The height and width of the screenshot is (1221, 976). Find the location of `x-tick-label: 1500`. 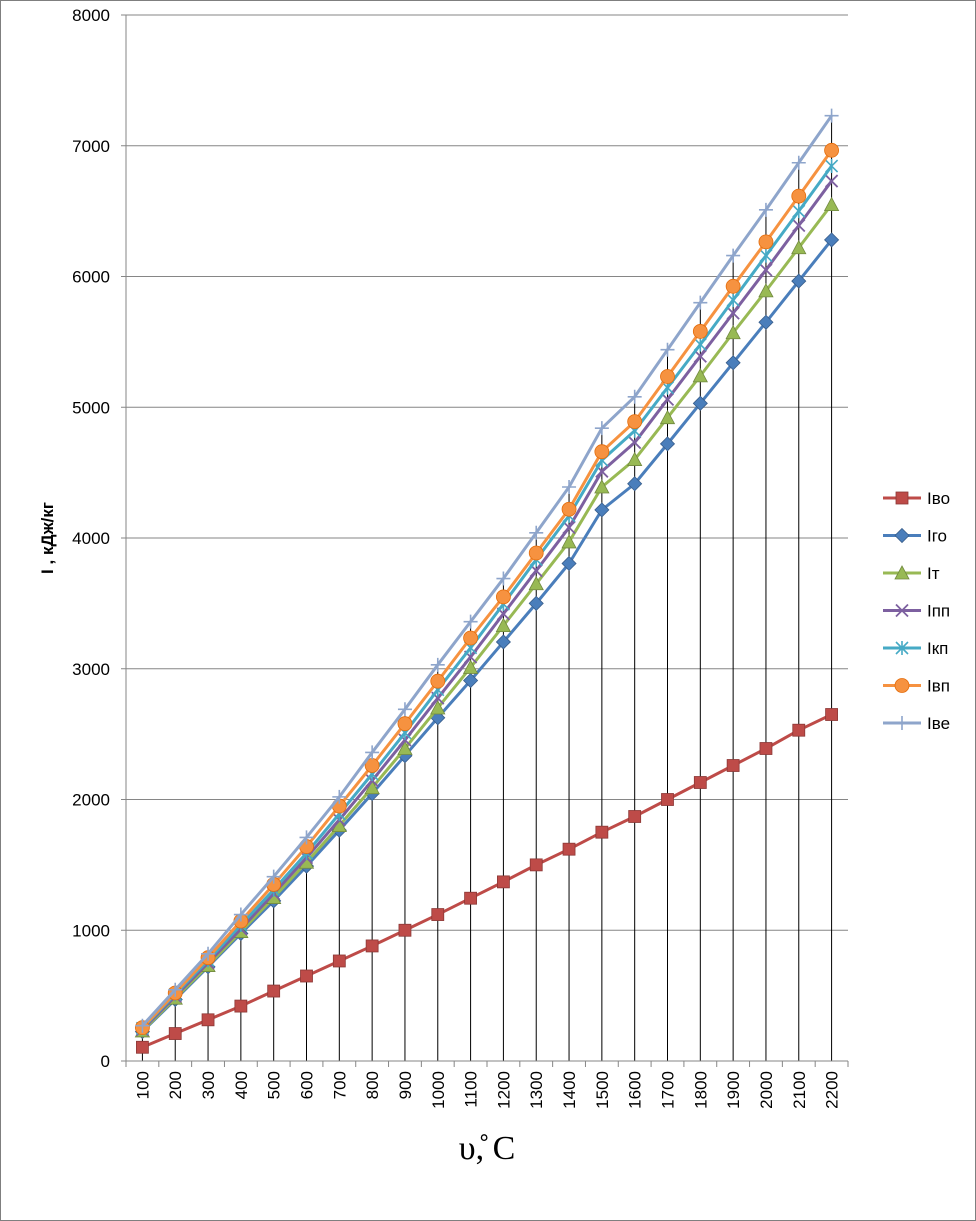

x-tick-label: 1500 is located at coordinates (602, 1090).